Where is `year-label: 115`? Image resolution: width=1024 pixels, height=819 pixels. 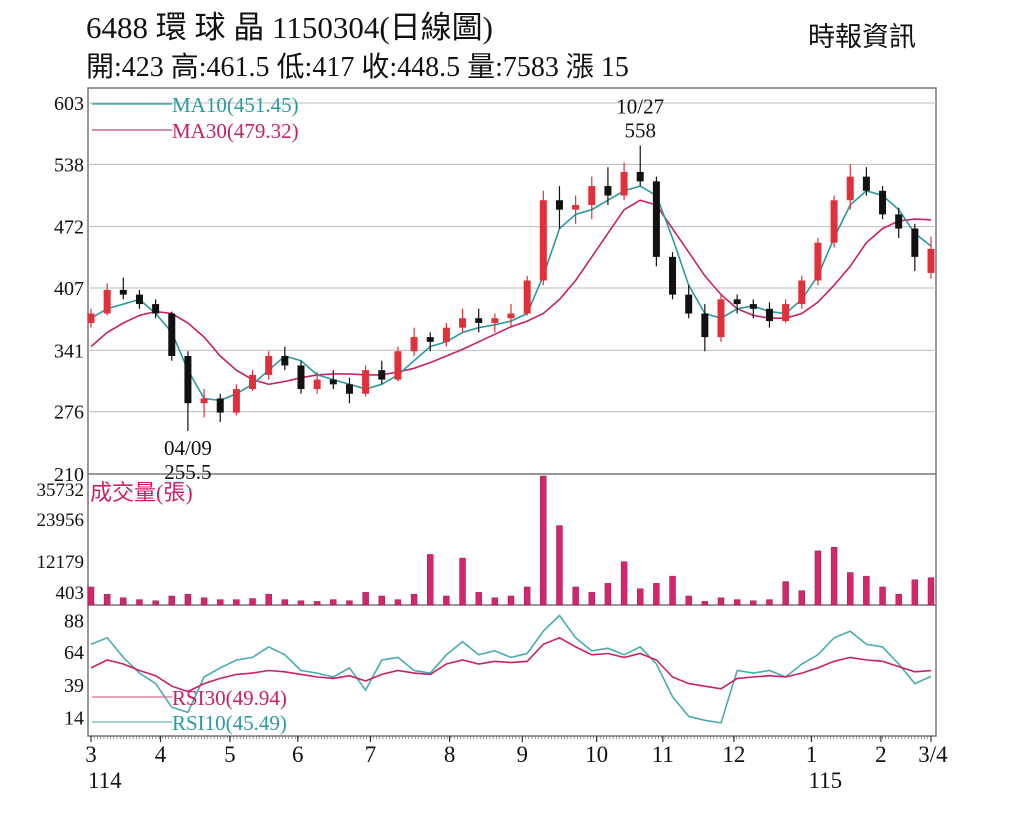
year-label: 115 is located at coordinates (825, 780).